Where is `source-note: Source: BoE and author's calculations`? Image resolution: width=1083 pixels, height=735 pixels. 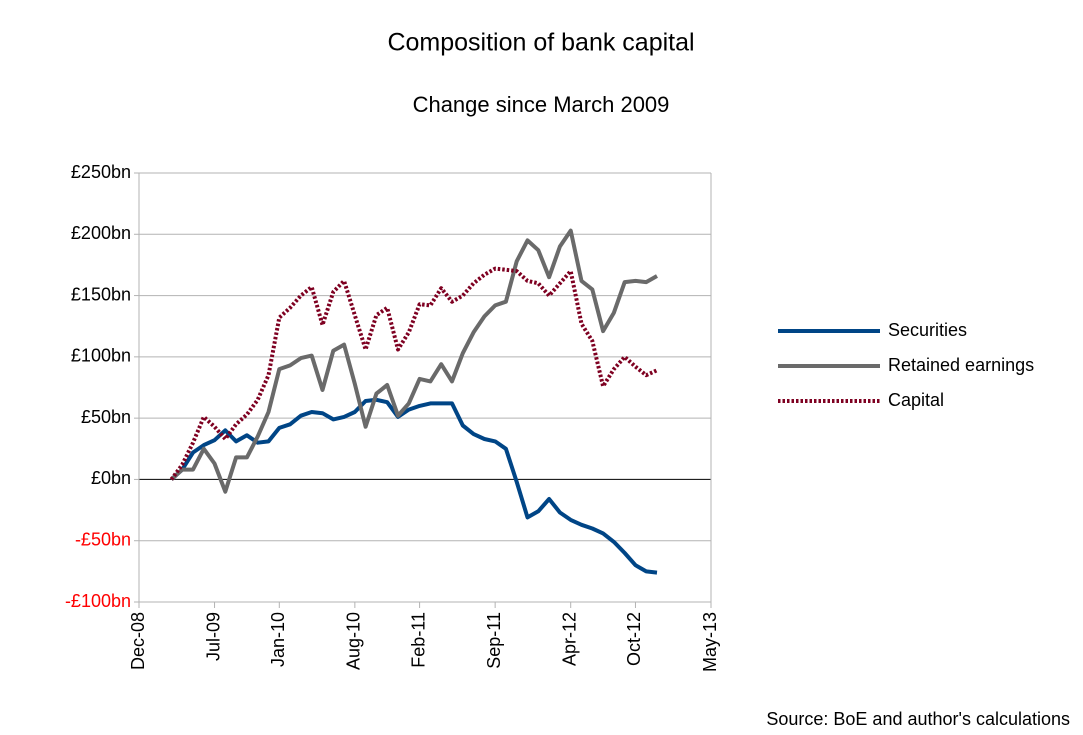
source-note: Source: BoE and author's calculations is located at coordinates (918, 719).